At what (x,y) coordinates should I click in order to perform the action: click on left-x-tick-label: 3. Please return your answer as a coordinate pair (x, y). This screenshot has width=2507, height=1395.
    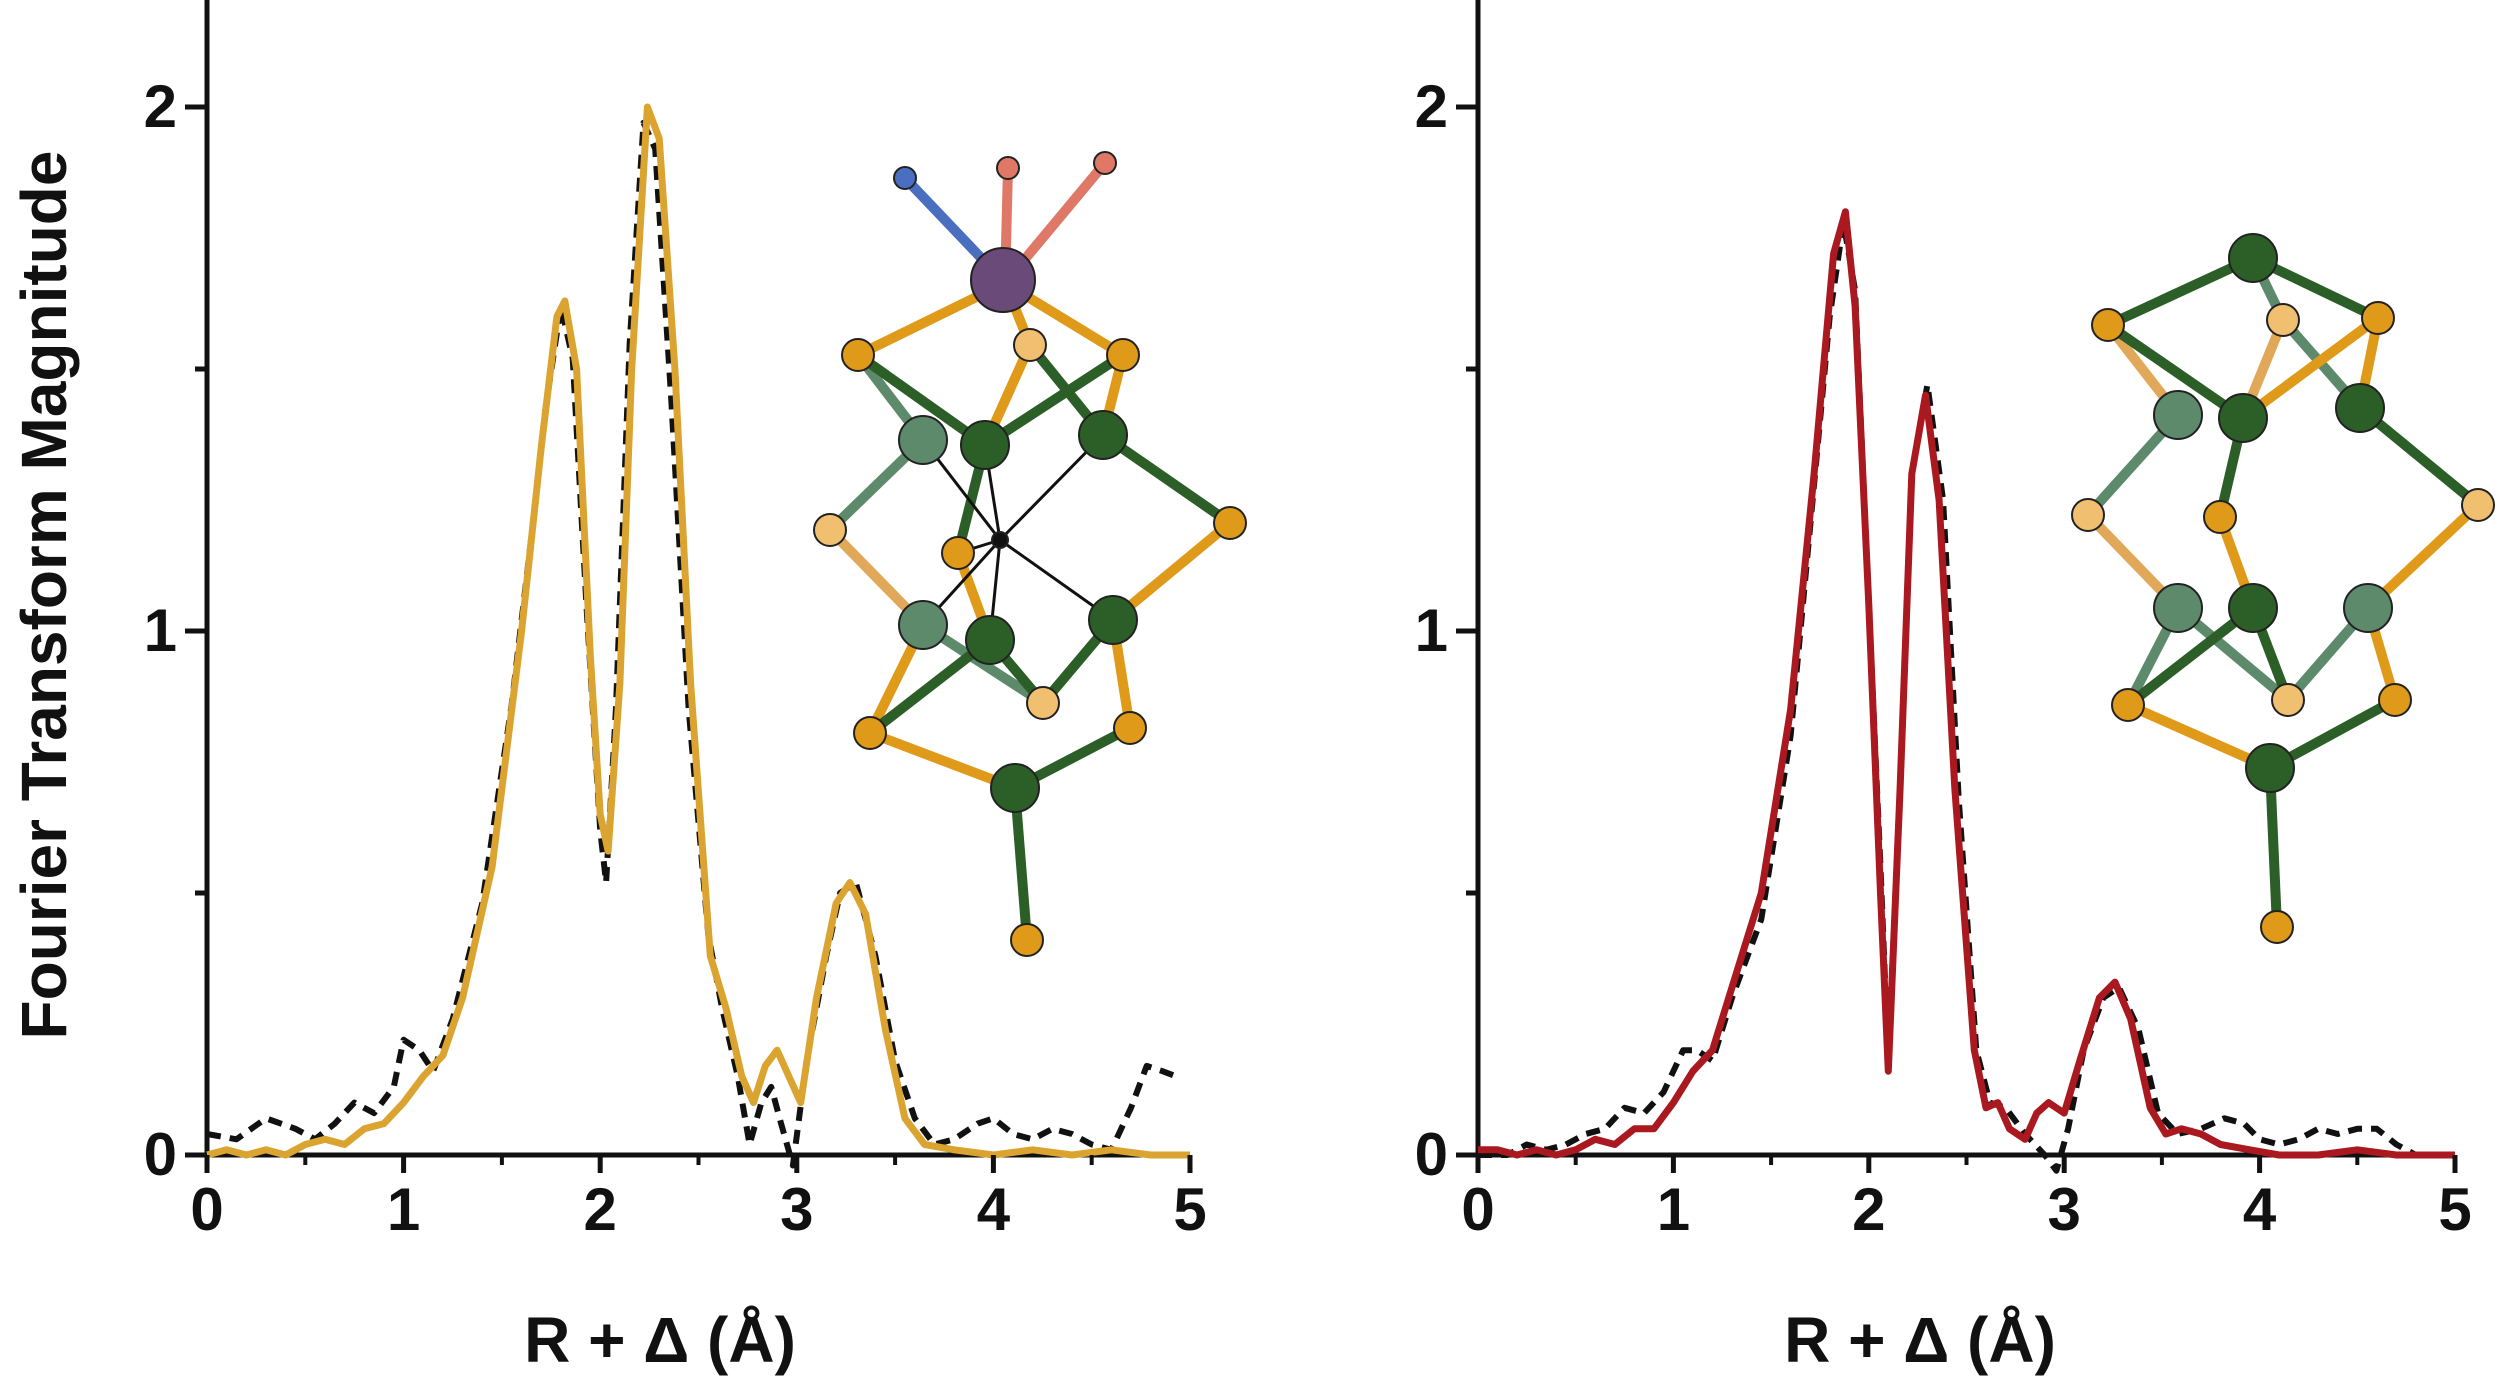
    Looking at the image, I should click on (796, 1209).